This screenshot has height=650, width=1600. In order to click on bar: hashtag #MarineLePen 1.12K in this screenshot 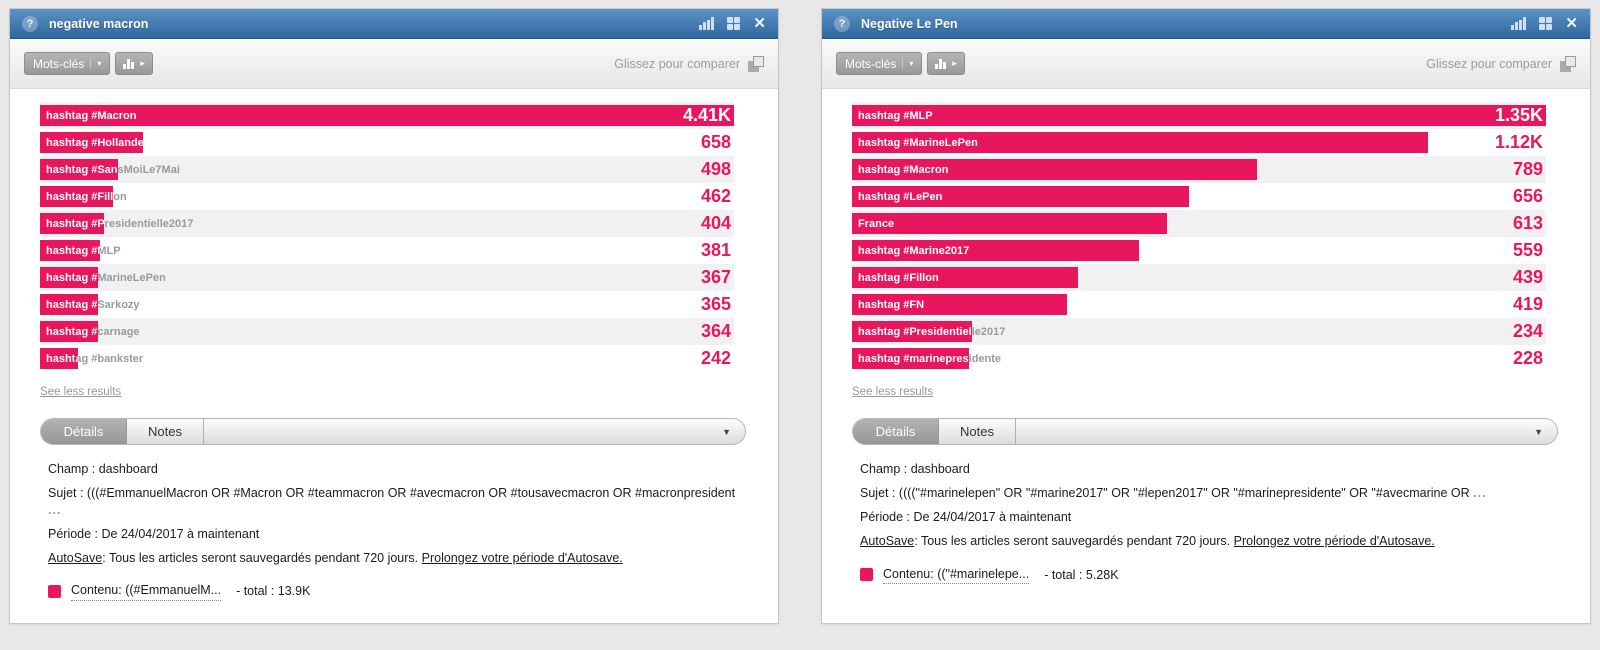, I will do `click(1140, 142)`.